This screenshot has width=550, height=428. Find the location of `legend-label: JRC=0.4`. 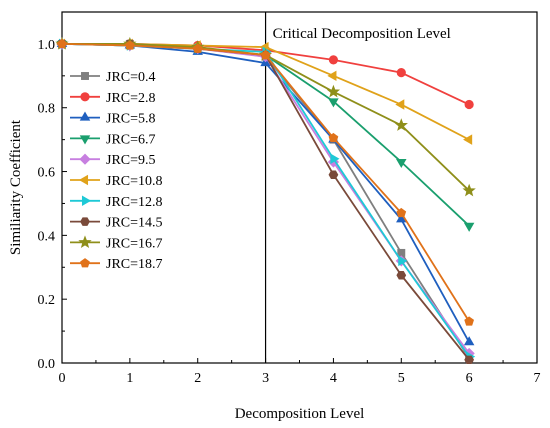

legend-label: JRC=0.4 is located at coordinates (131, 77).